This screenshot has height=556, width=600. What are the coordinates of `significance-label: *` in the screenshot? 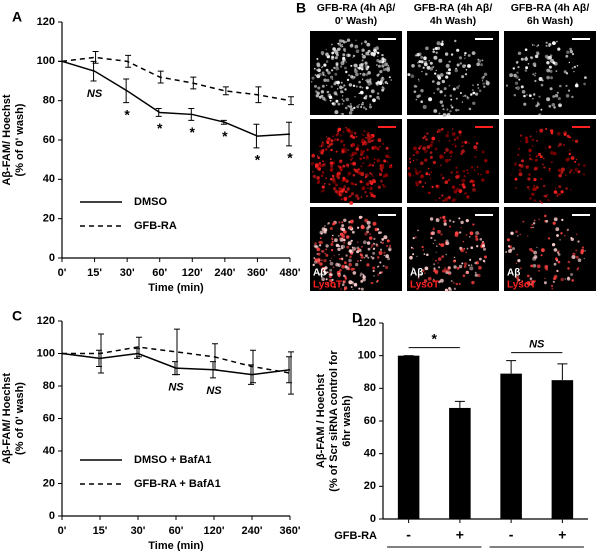 It's located at (193, 132).